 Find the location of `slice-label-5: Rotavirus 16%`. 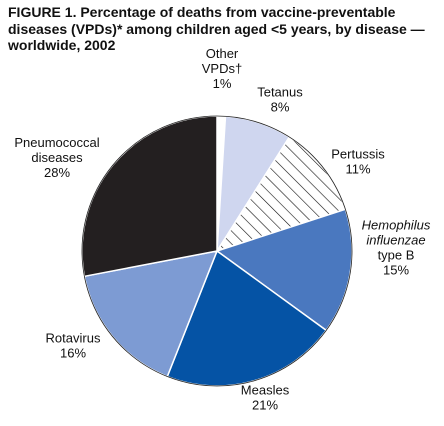

slice-label-5: Rotavirus 16% is located at coordinates (73, 346).